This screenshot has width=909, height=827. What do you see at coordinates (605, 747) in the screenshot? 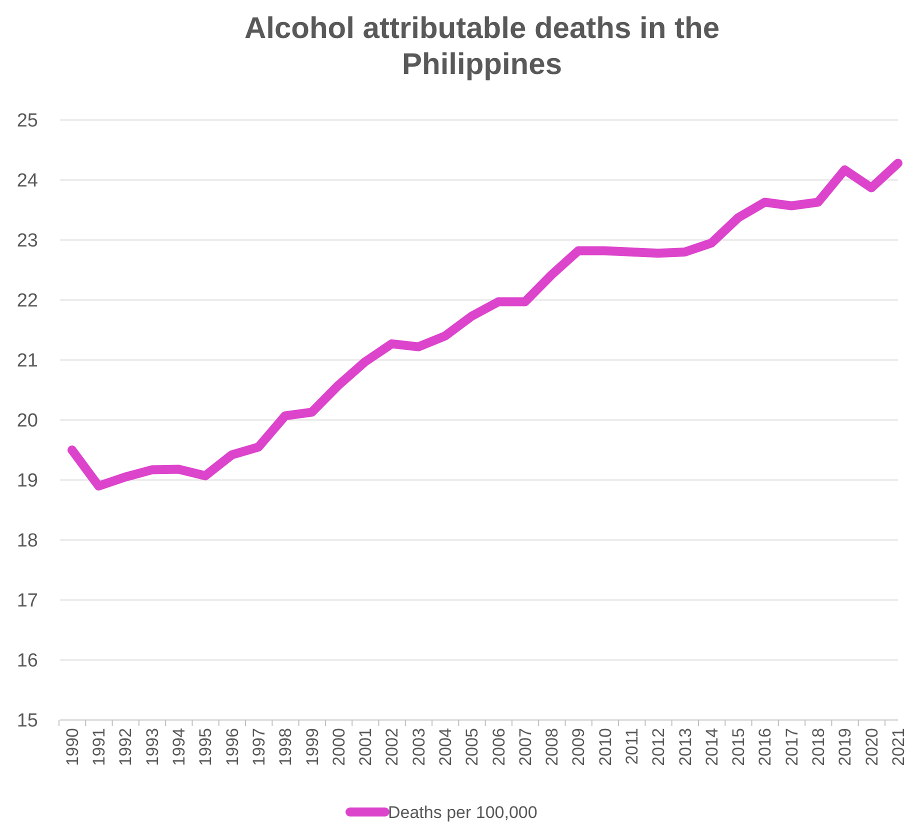
I see `x-tick-label: 2010` at bounding box center [605, 747].